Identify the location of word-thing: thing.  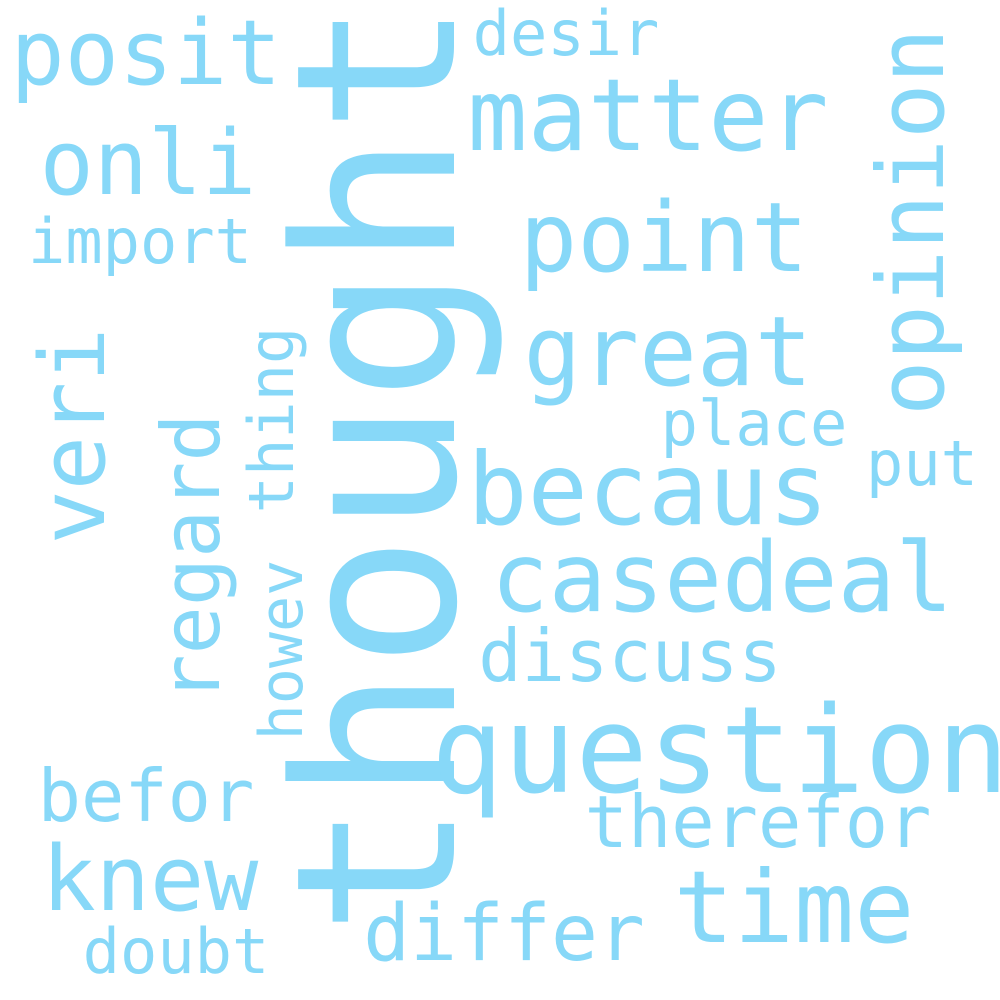
(271, 420).